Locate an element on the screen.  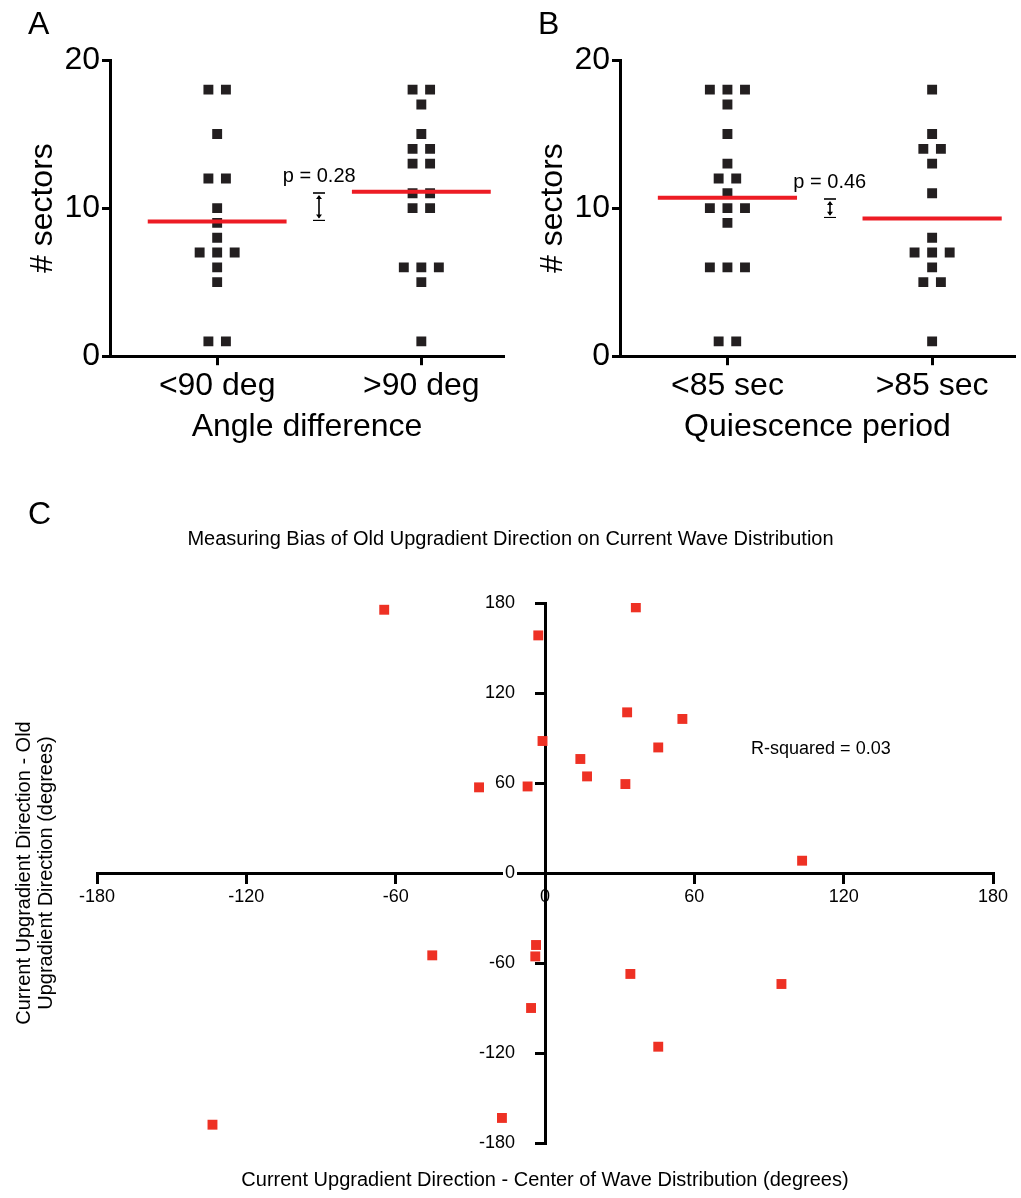
text: B is located at coordinates (549, 23).